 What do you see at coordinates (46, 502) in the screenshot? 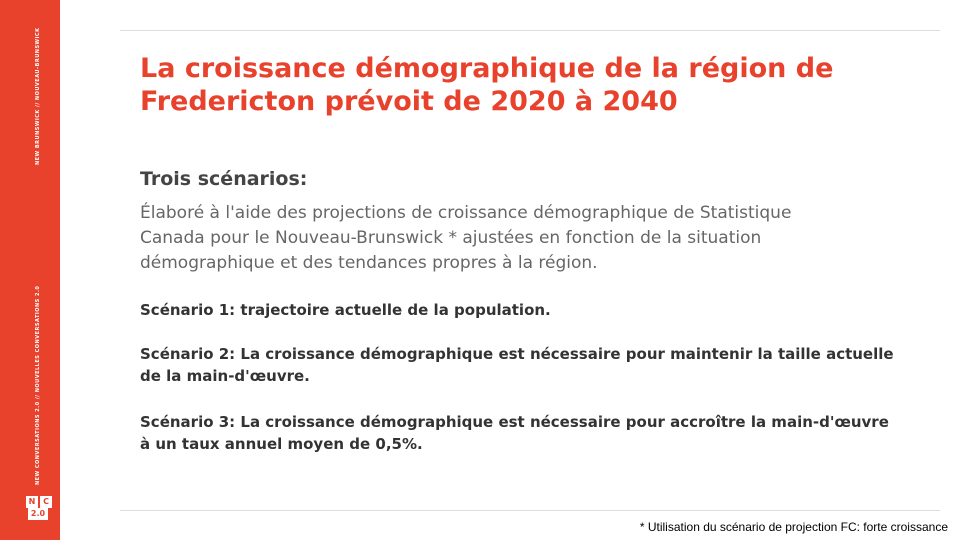
I see `logo-letter: C` at bounding box center [46, 502].